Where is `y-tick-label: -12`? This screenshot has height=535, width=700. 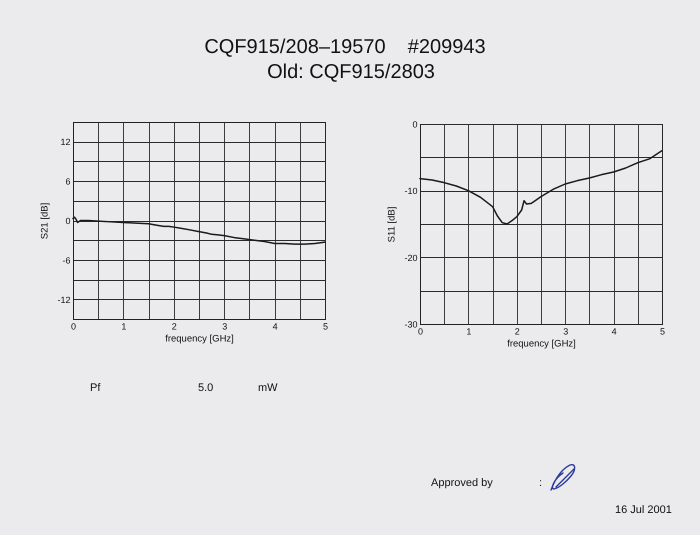 y-tick-label: -12 is located at coordinates (63, 299).